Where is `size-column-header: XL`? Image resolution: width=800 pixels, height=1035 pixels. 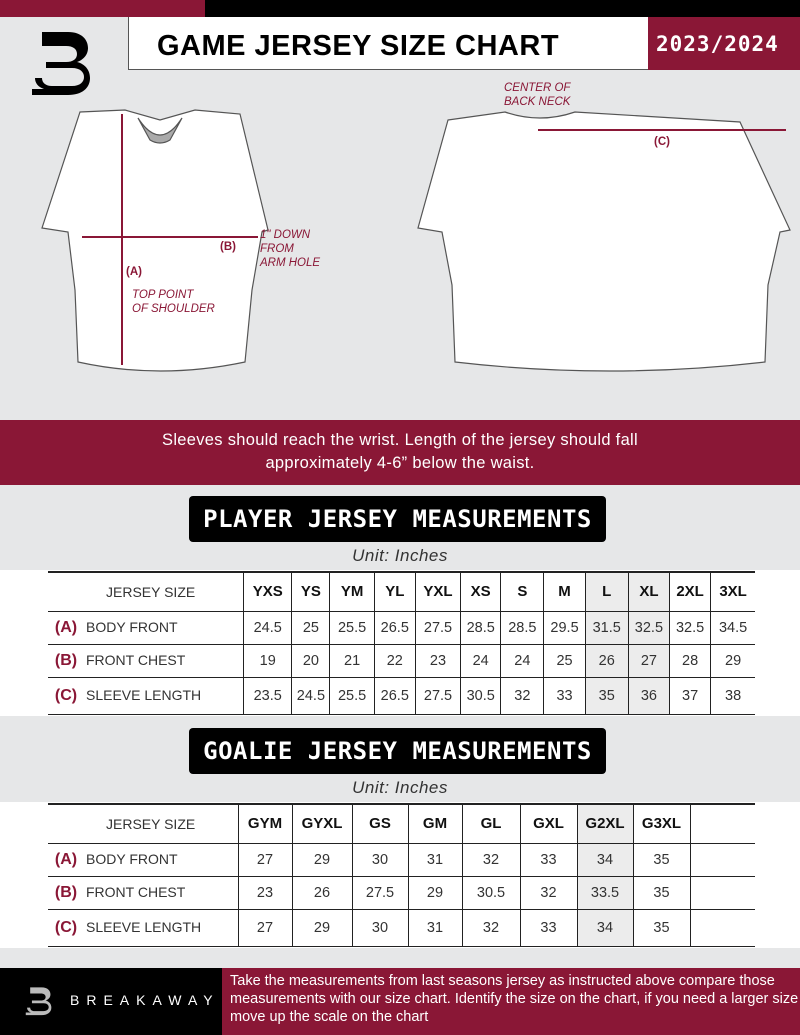
size-column-header: XL is located at coordinates (648, 591).